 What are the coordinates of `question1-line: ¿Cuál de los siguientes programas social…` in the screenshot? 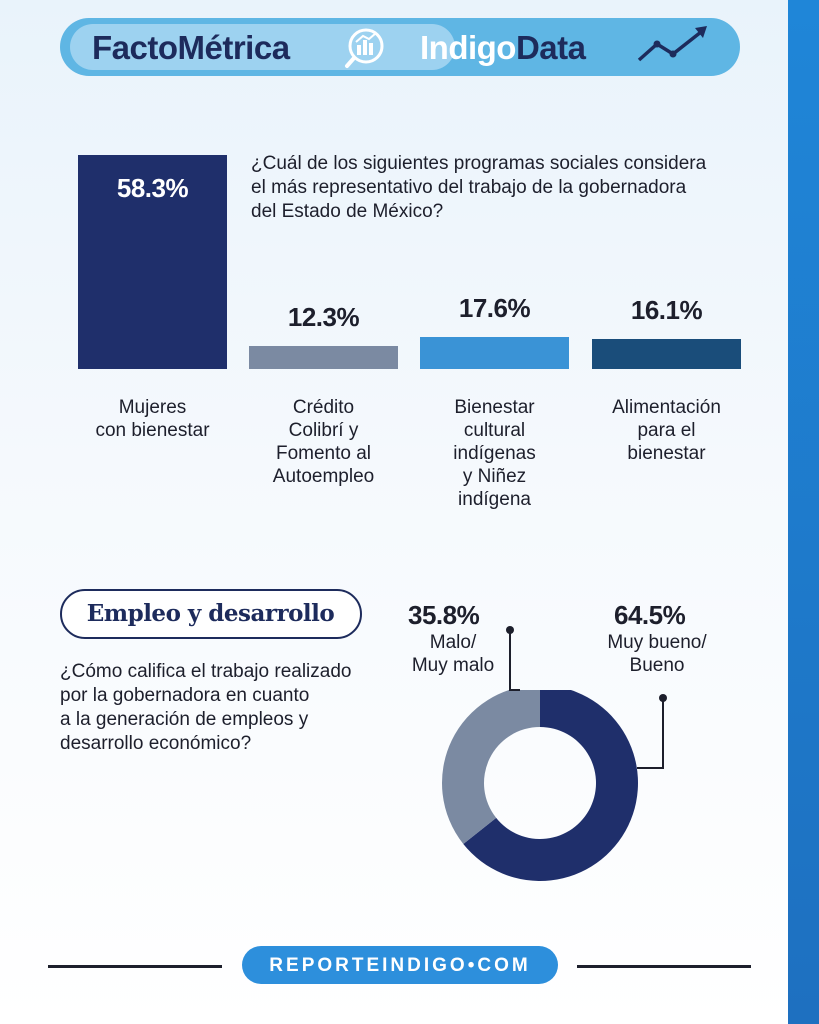 It's located at (479, 163).